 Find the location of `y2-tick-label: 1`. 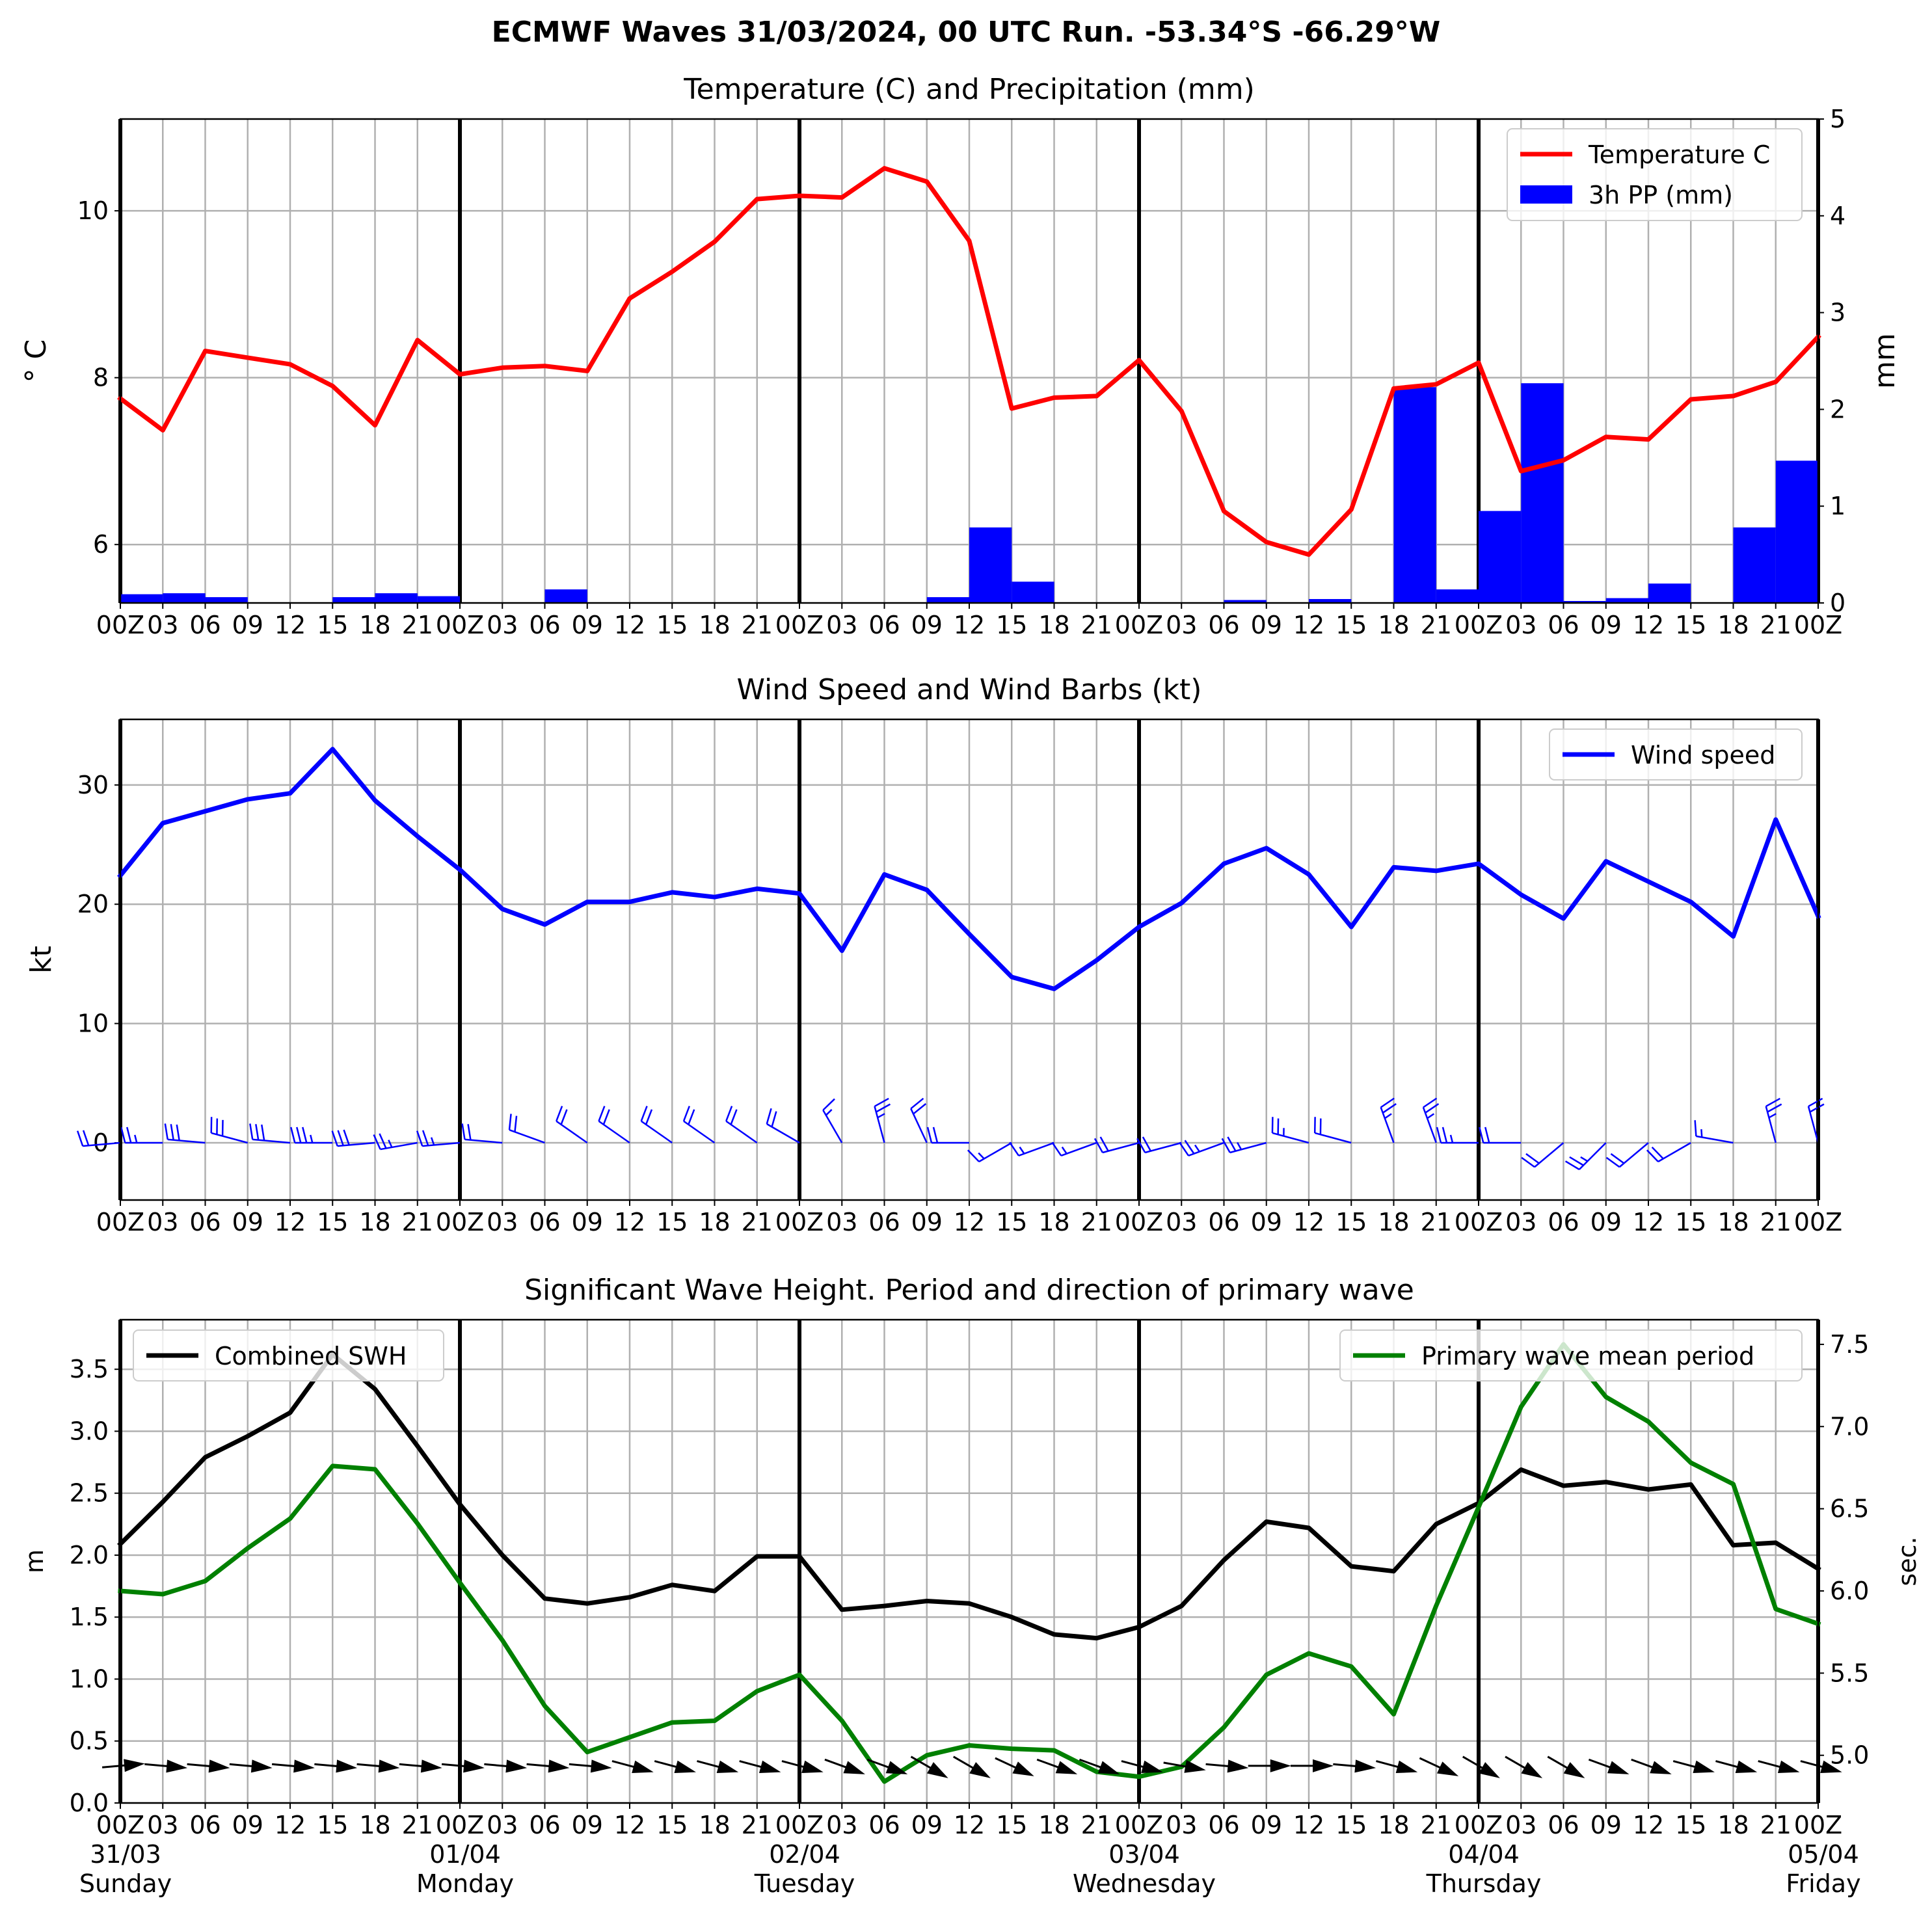

y2-tick-label: 1 is located at coordinates (1837, 506).